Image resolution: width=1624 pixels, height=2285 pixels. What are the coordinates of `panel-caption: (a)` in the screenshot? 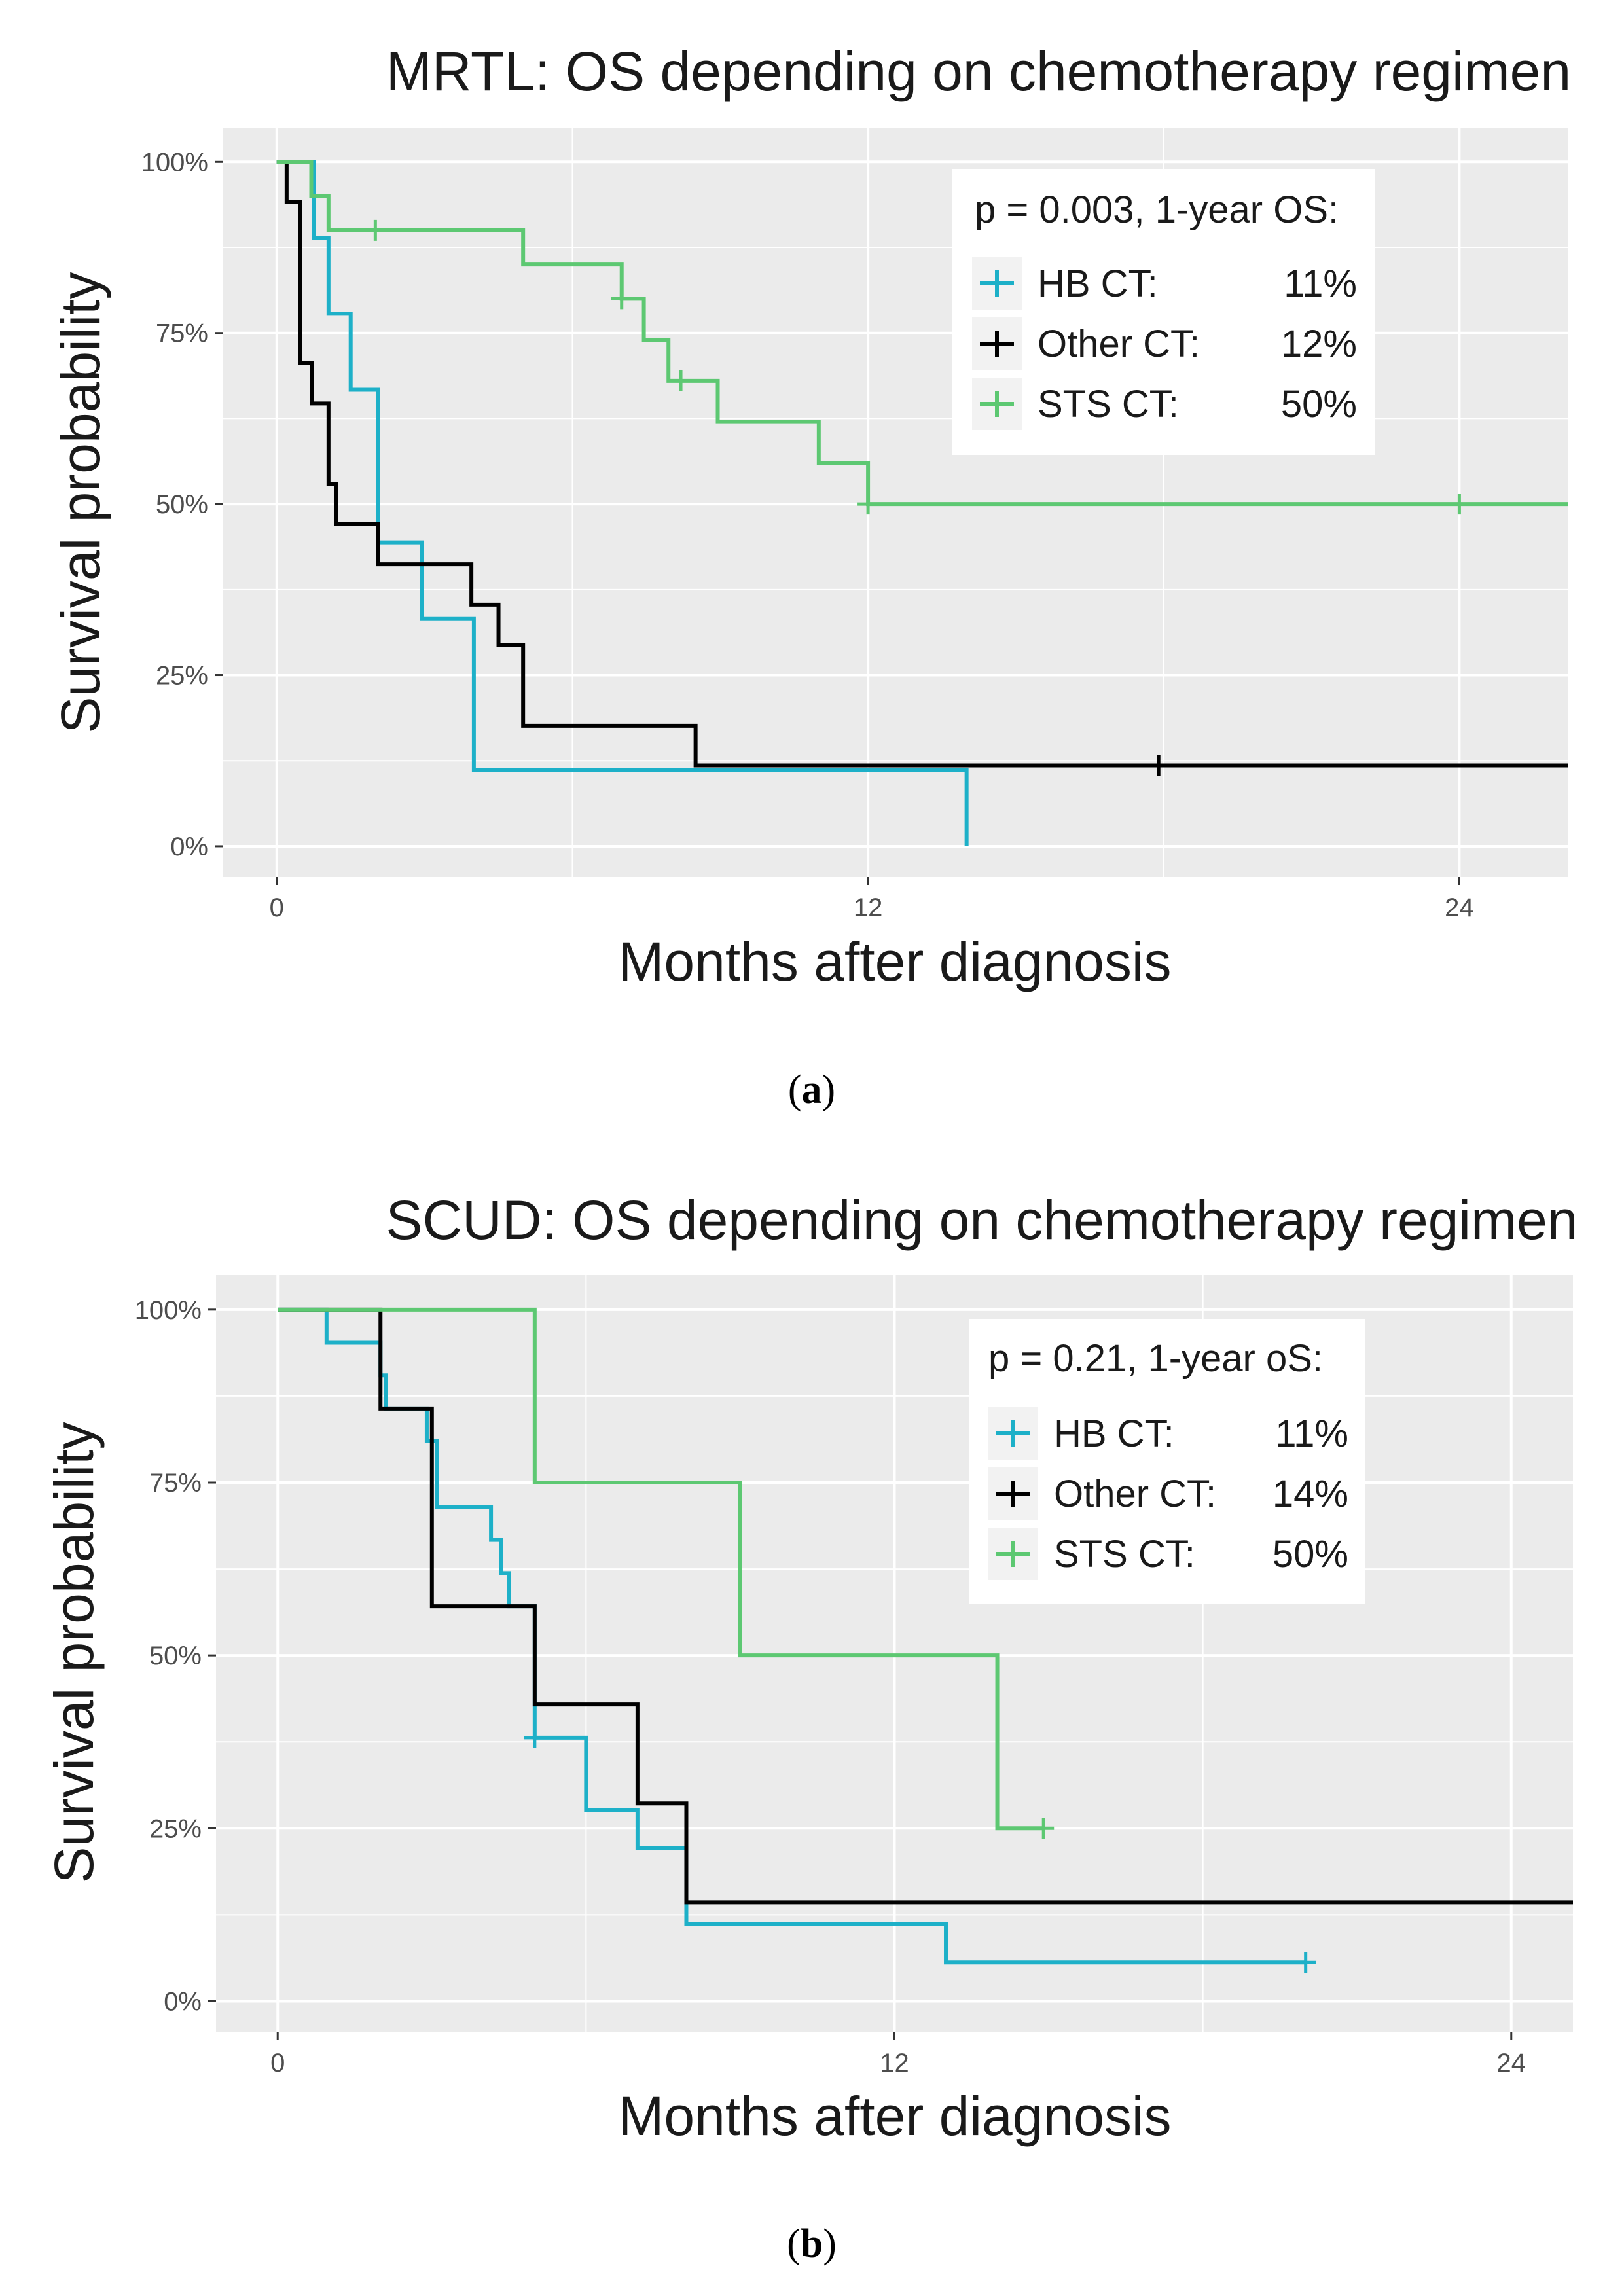 It's located at (811, 1090).